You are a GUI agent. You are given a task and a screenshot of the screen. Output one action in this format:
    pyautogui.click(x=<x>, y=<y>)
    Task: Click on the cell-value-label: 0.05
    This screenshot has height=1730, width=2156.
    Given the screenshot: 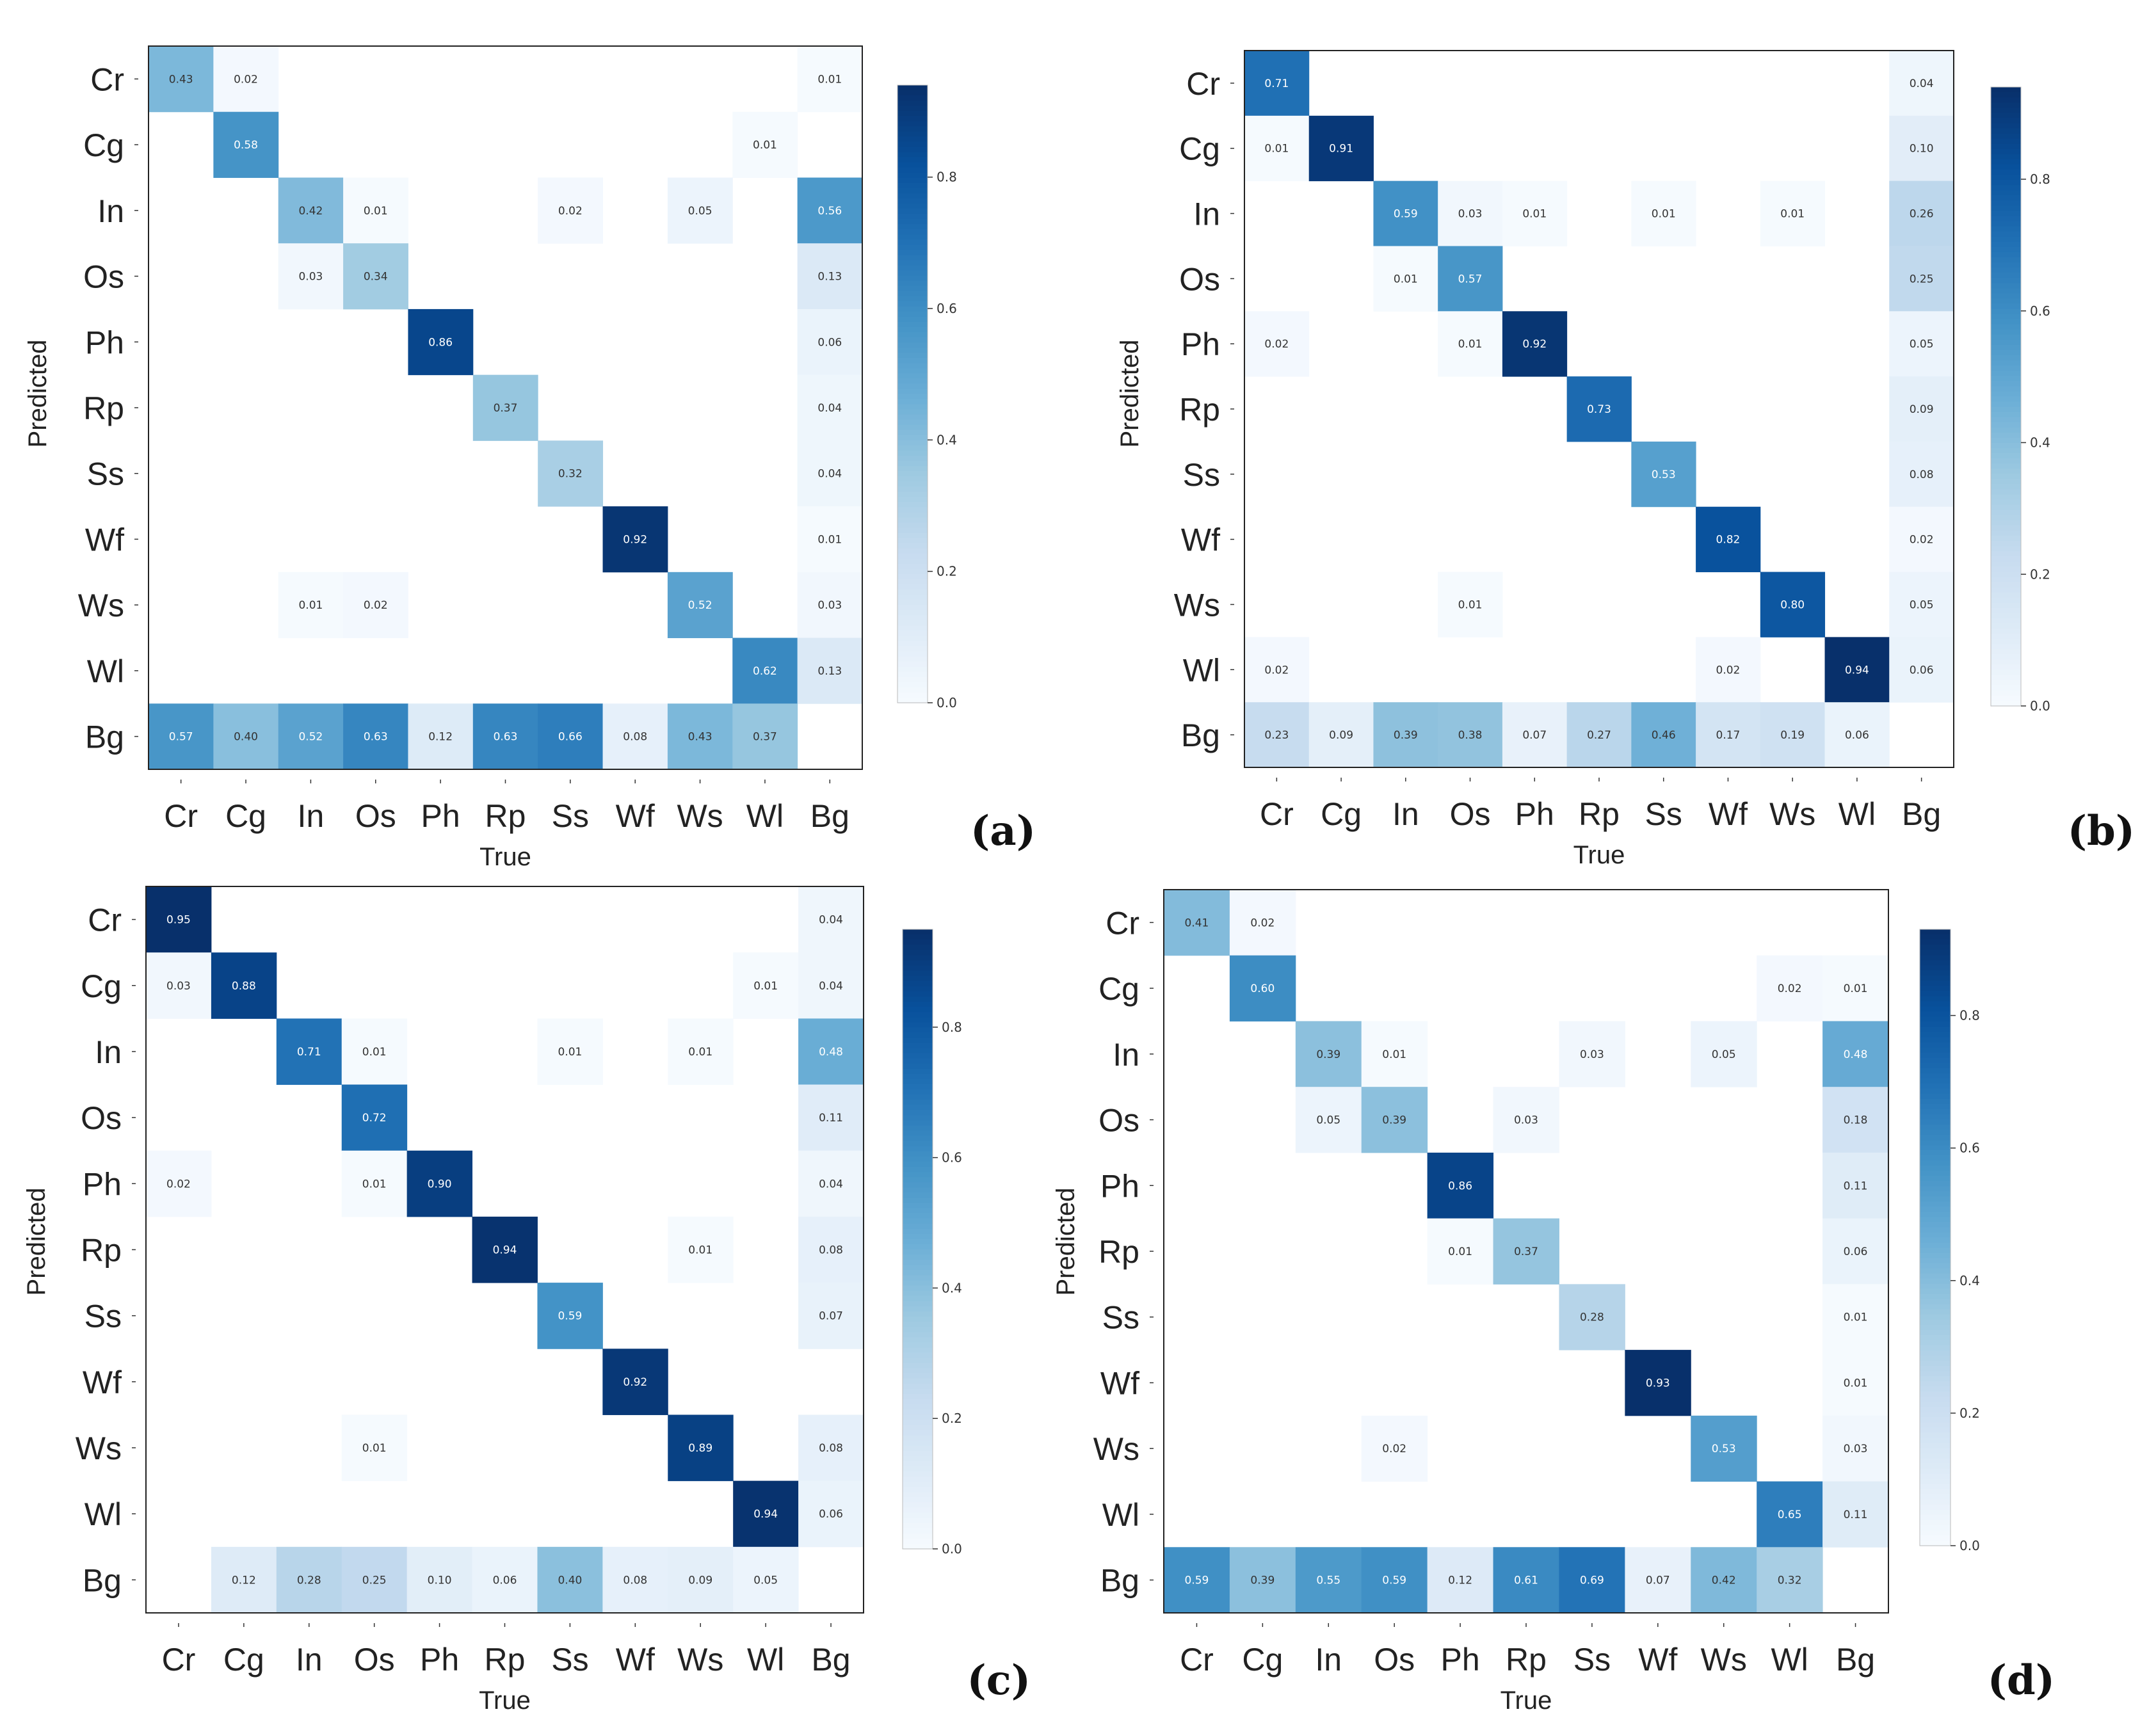 What is the action you would take?
    pyautogui.click(x=1922, y=604)
    